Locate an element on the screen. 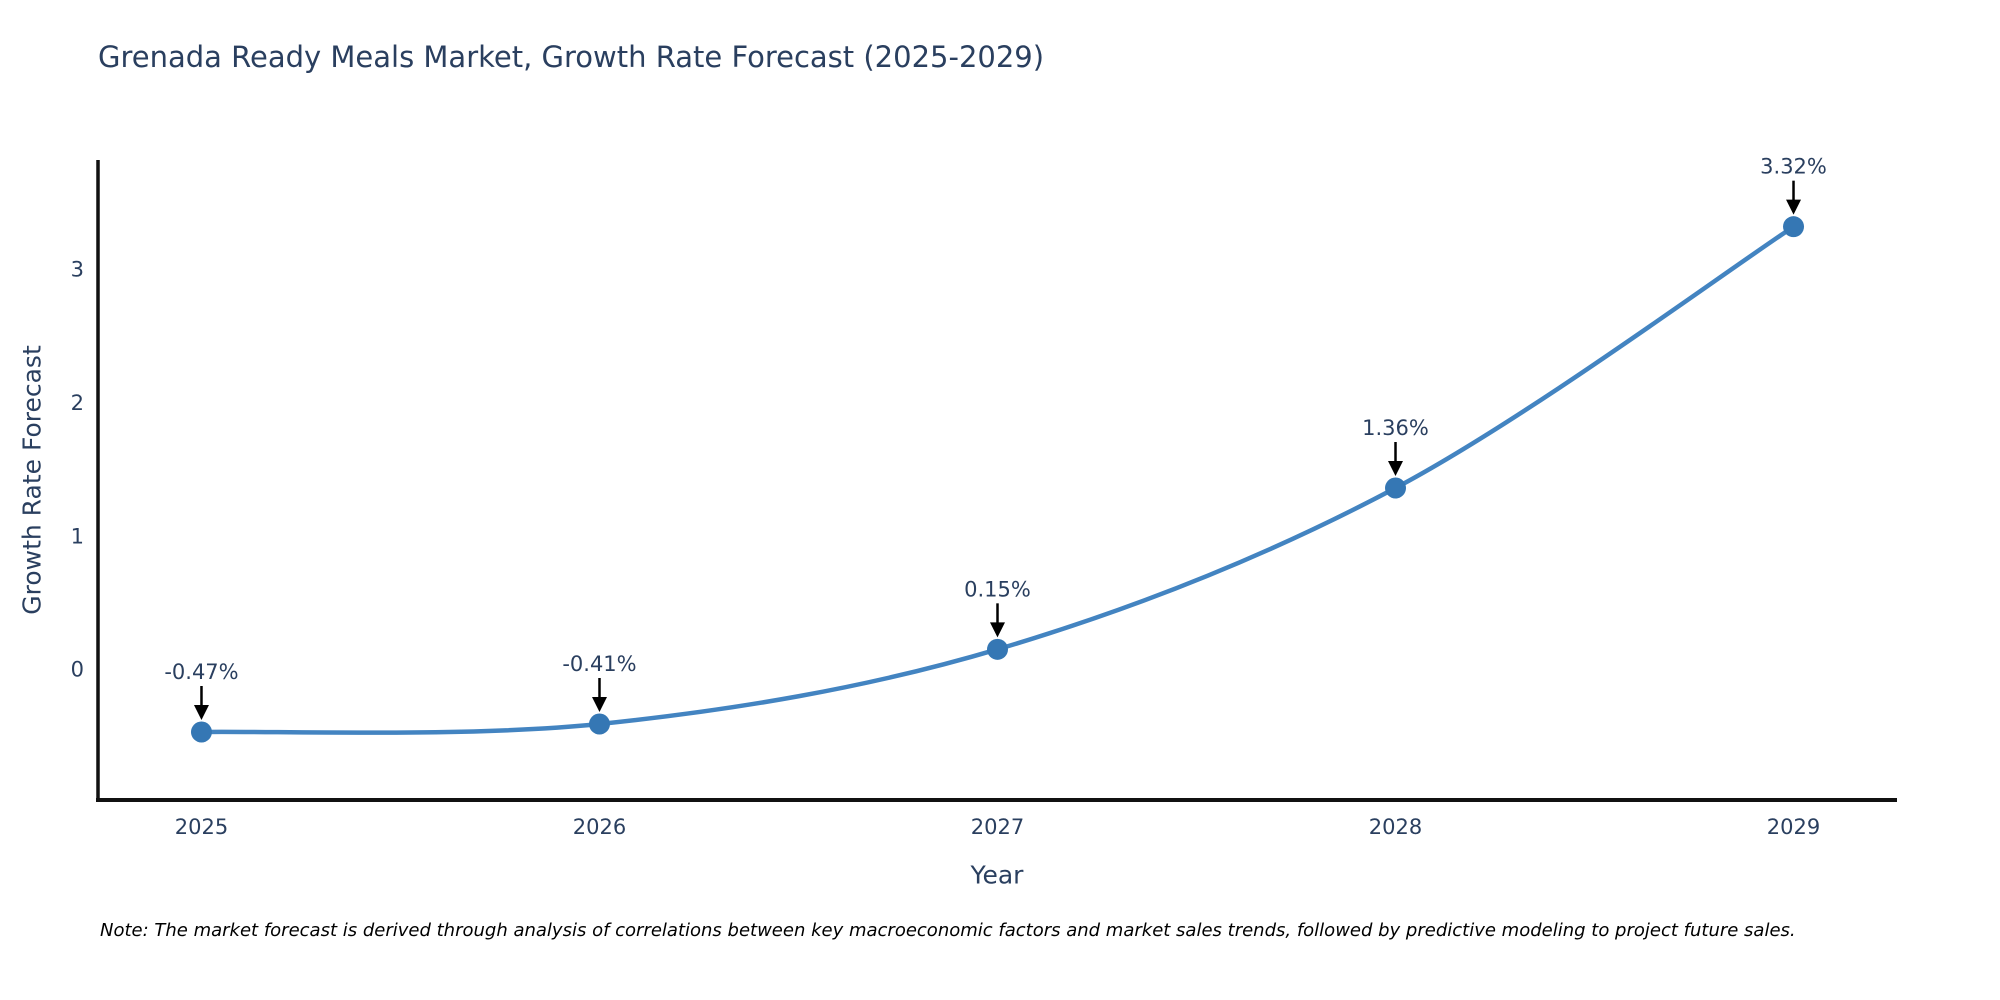  annotation-label: 1.36% is located at coordinates (1395, 428).